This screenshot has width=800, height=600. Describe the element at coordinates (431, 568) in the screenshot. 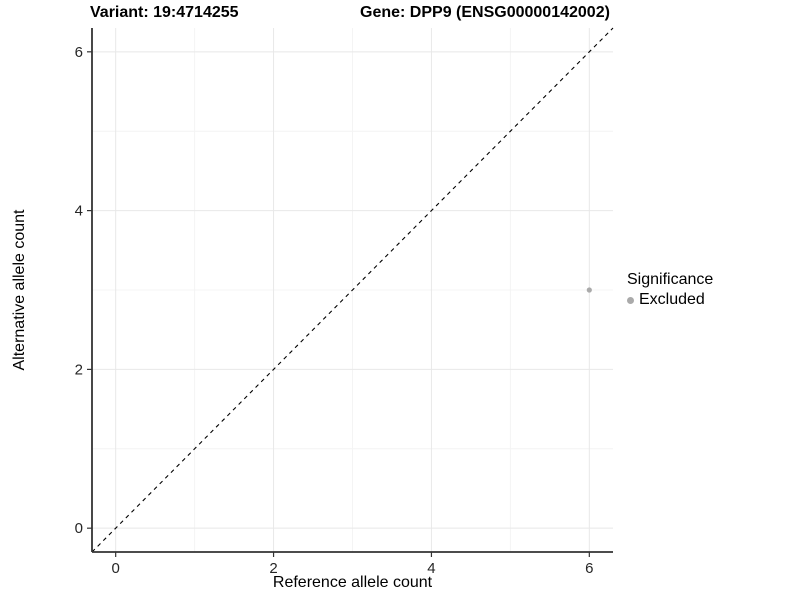

I see `x-tick-label: 4` at that location.